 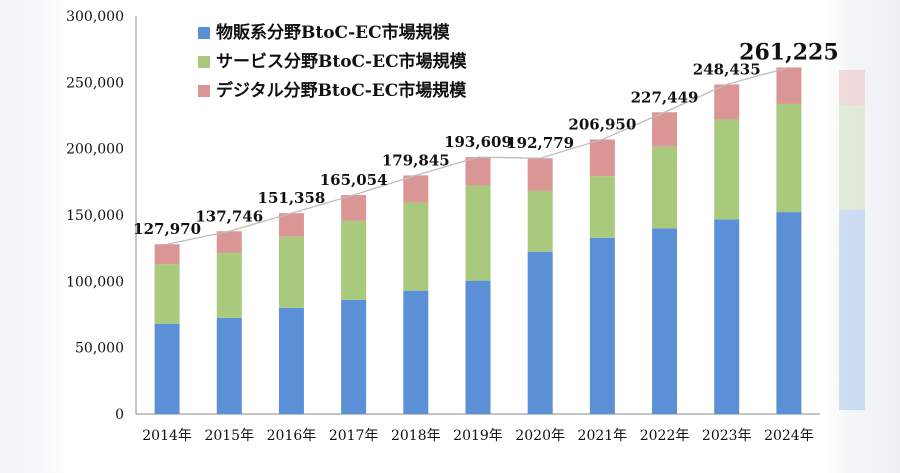 What do you see at coordinates (229, 216) in the screenshot?
I see `total-data-label: 137,746` at bounding box center [229, 216].